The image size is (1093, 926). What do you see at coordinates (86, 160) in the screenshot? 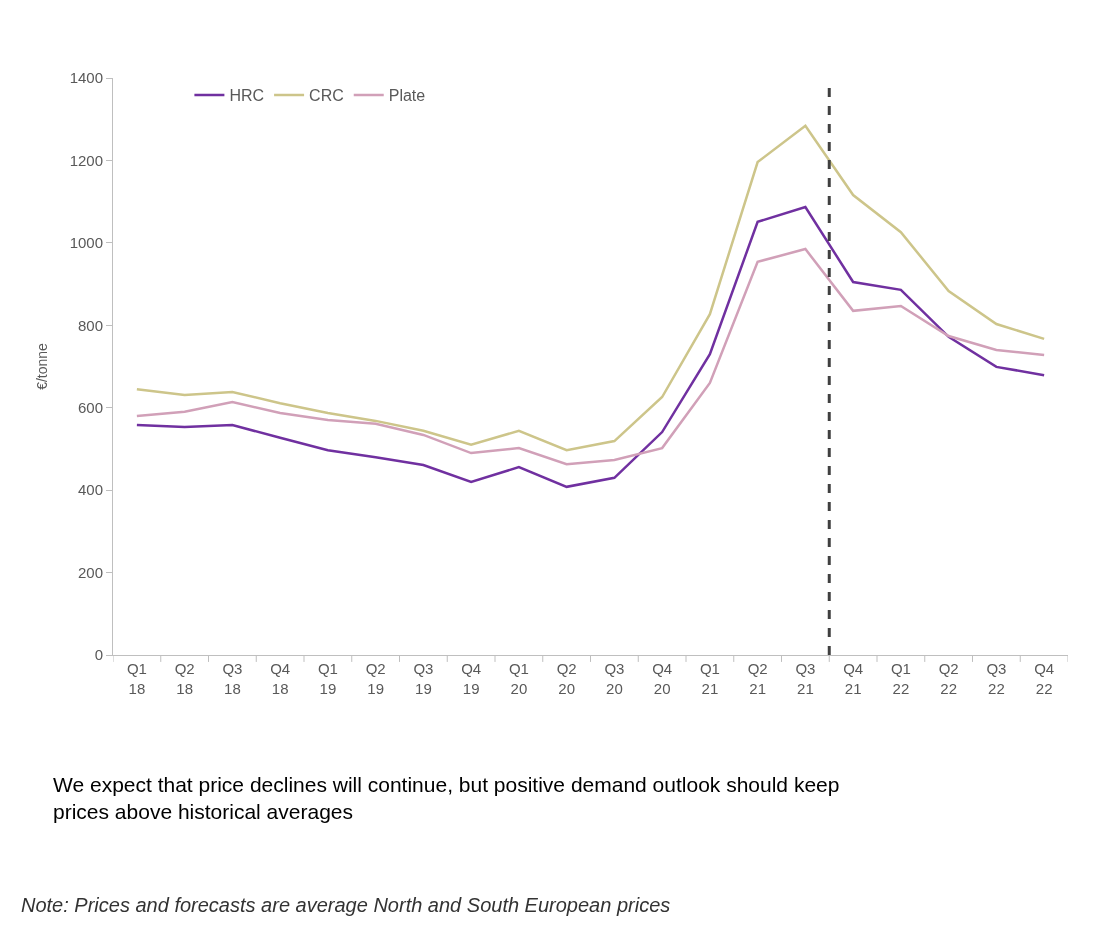
I see `y-tick-label: 1200` at bounding box center [86, 160].